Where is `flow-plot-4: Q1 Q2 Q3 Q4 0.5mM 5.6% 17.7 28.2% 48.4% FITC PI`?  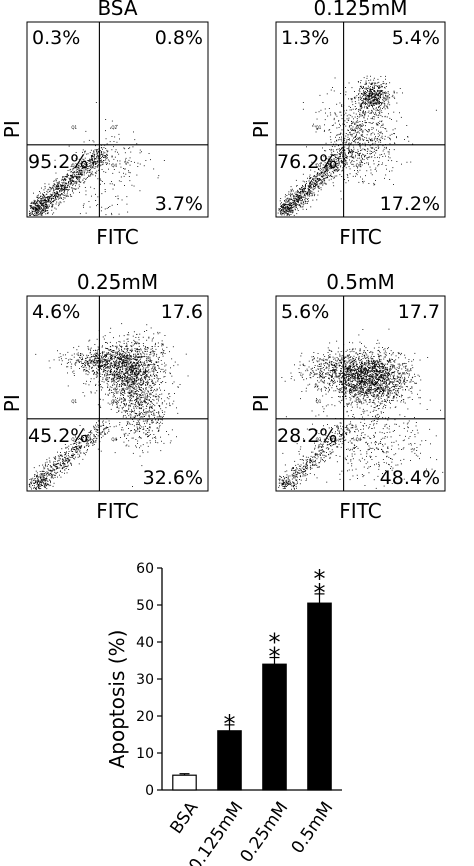
flow-plot-4: Q1 Q2 Q3 Q4 0.5mM 5.6% 17.7 28.2% 48.4% FITC PI is located at coordinates (347, 396).